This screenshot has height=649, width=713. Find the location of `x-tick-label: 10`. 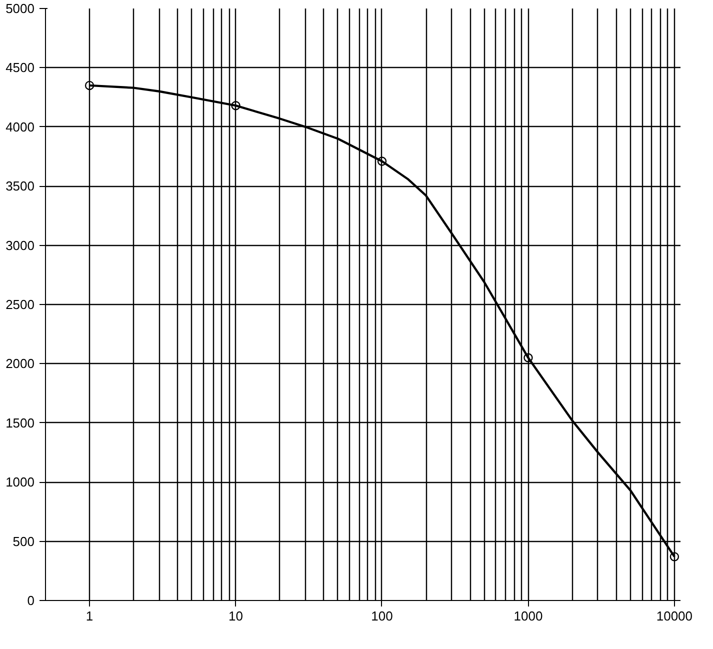

x-tick-label: 10 is located at coordinates (235, 616).